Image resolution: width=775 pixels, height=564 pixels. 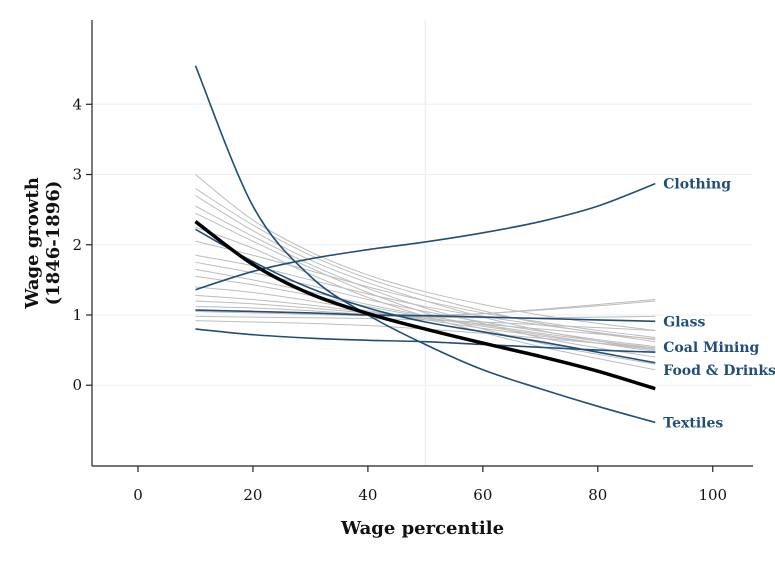 I want to click on x-tick-label-0: 0, so click(x=138, y=495).